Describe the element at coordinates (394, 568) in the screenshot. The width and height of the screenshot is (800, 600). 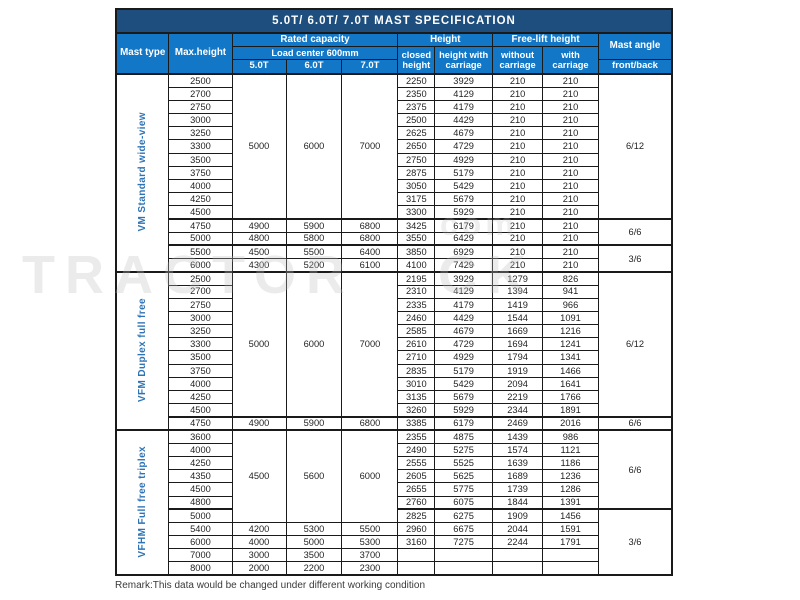
I see `table-row: 8000 2000 2200 2300` at that location.